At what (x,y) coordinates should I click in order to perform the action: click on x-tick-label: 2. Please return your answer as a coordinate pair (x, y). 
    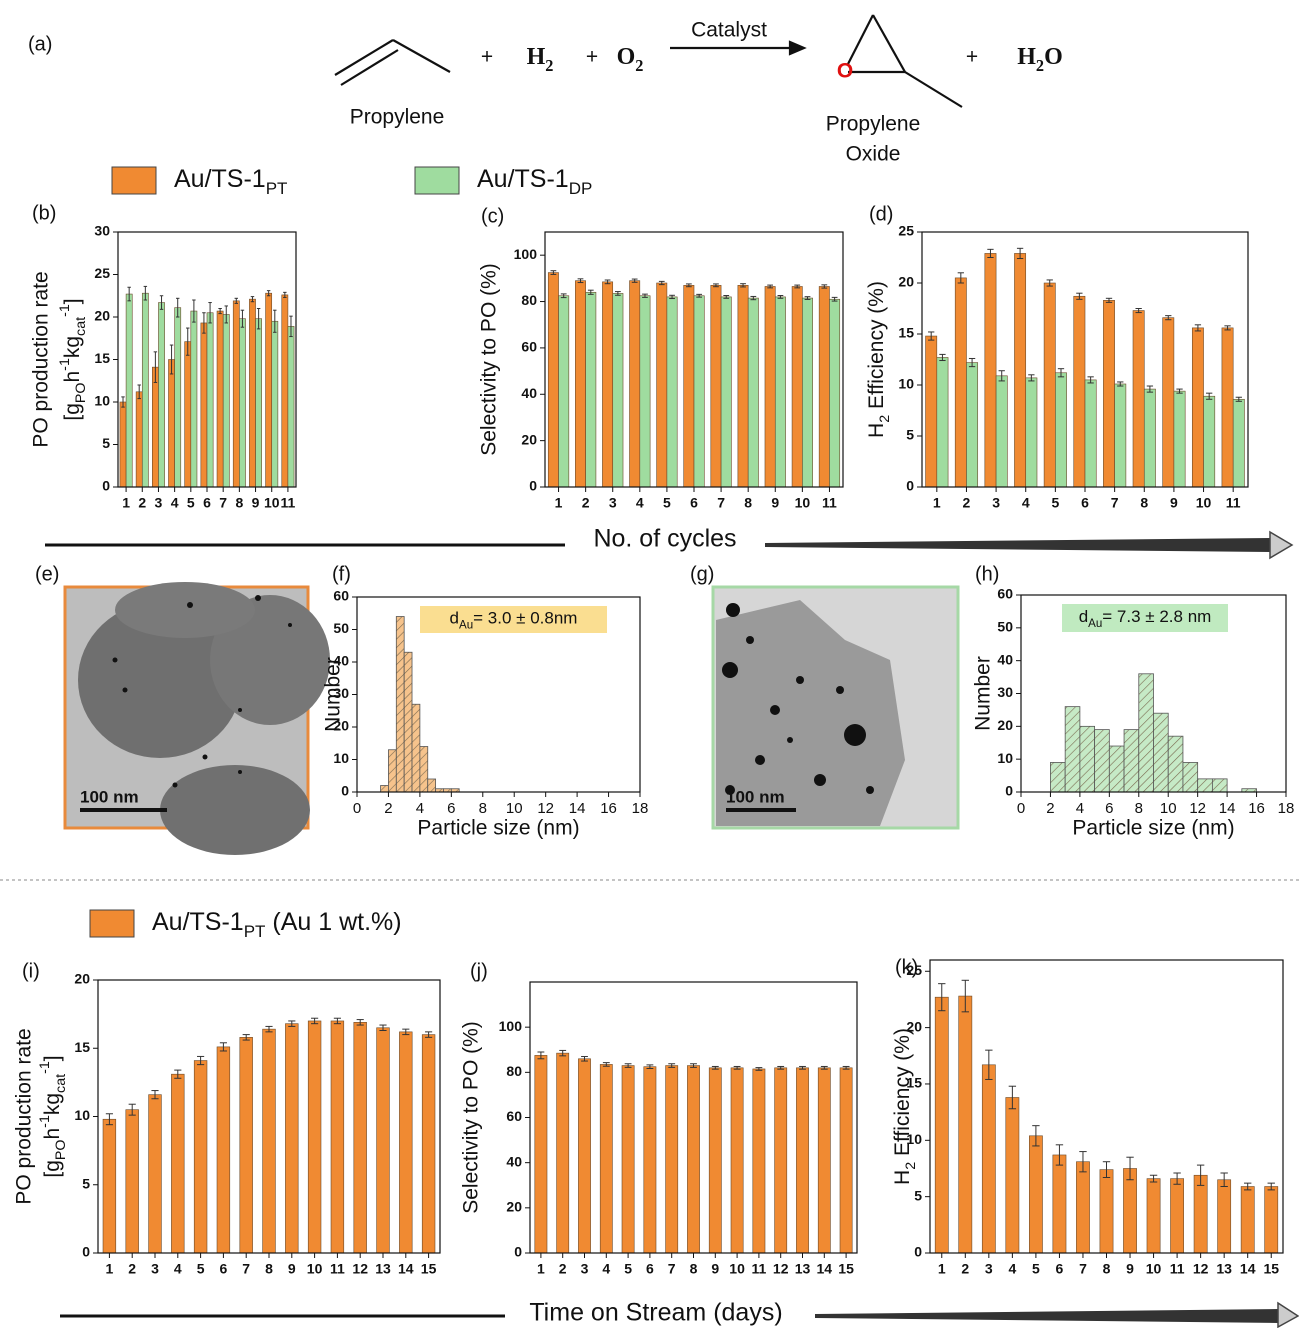
    Looking at the image, I should click on (388, 808).